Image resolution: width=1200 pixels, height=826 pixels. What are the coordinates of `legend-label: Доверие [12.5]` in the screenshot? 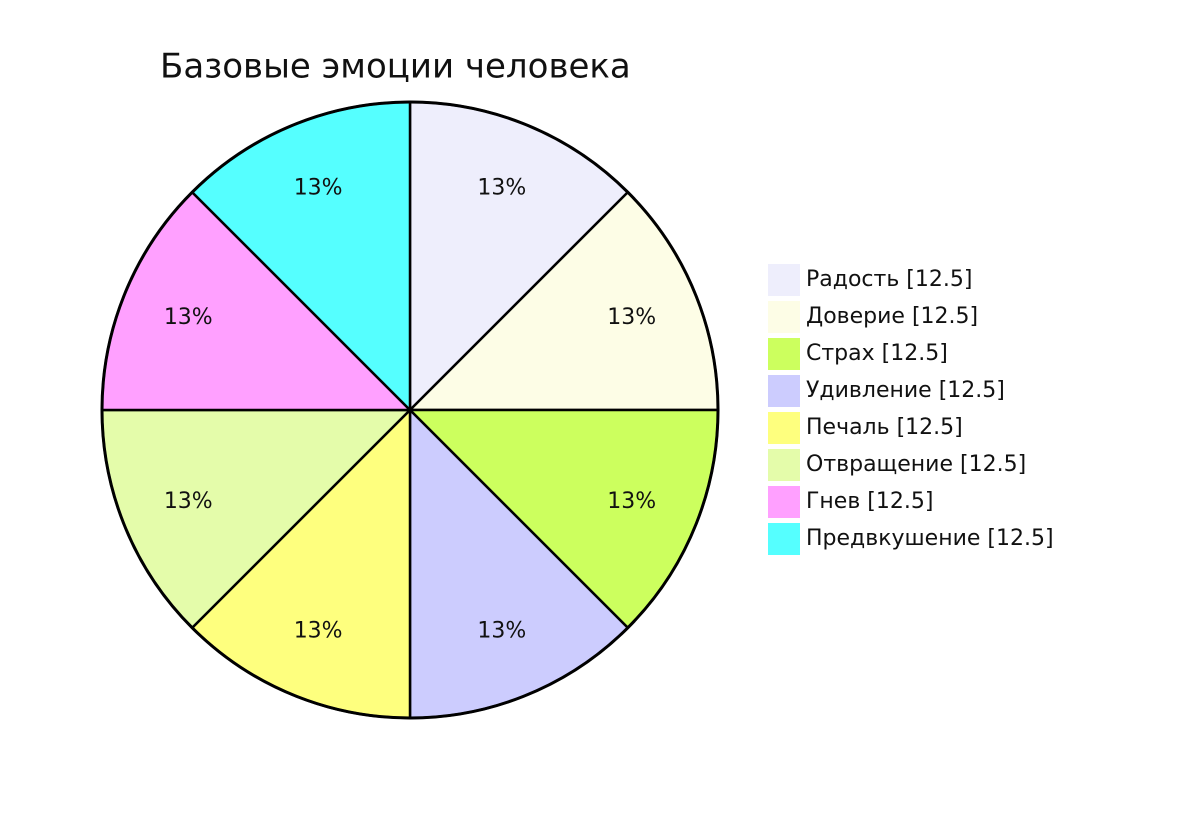 It's located at (892, 316).